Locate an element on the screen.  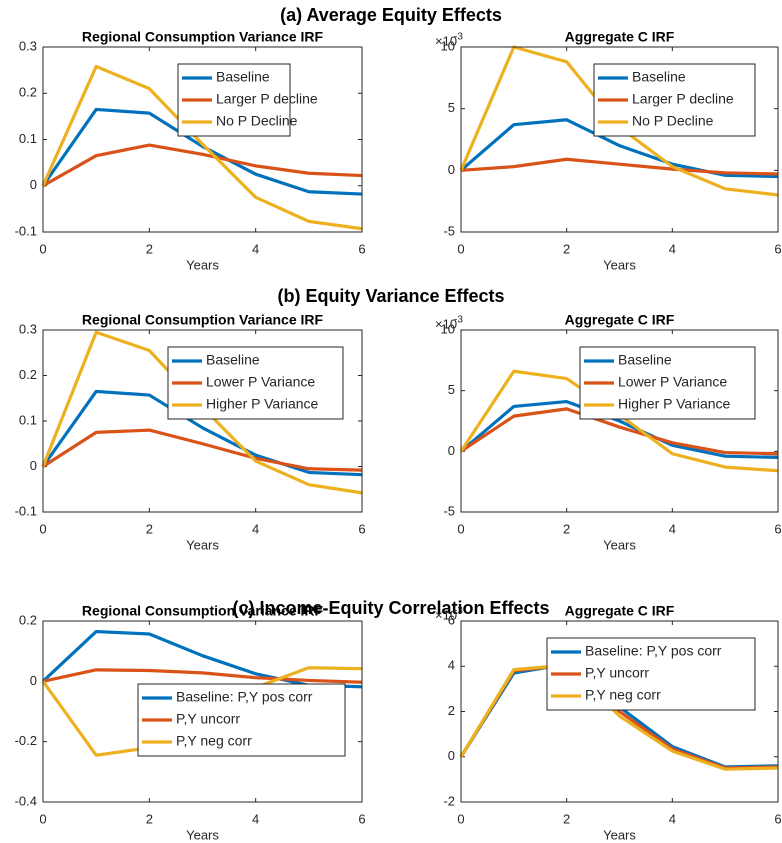
y-tick-label: 6 is located at coordinates (451, 619).